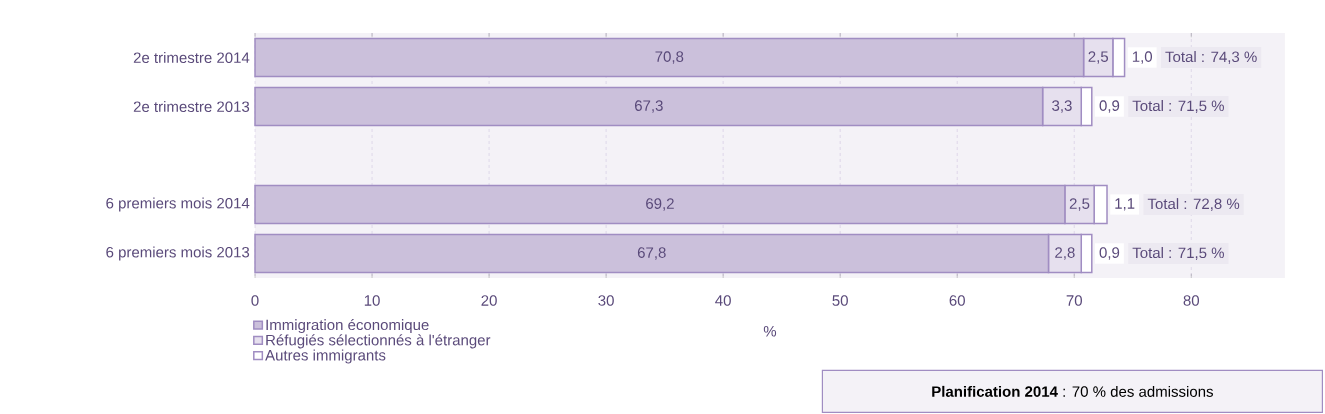 The height and width of the screenshot is (414, 1325). What do you see at coordinates (1142, 57) in the screenshot?
I see `data-label: 1,0` at bounding box center [1142, 57].